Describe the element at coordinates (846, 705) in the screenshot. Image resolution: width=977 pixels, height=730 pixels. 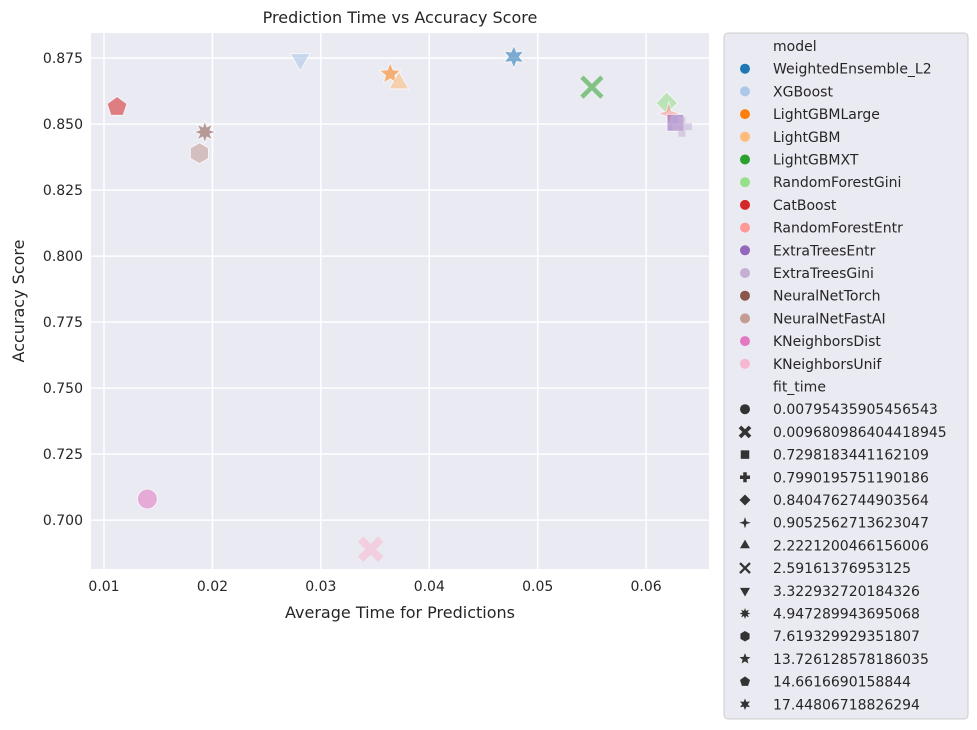
I see `legend-fit-time-label: 17.44806718826294` at that location.